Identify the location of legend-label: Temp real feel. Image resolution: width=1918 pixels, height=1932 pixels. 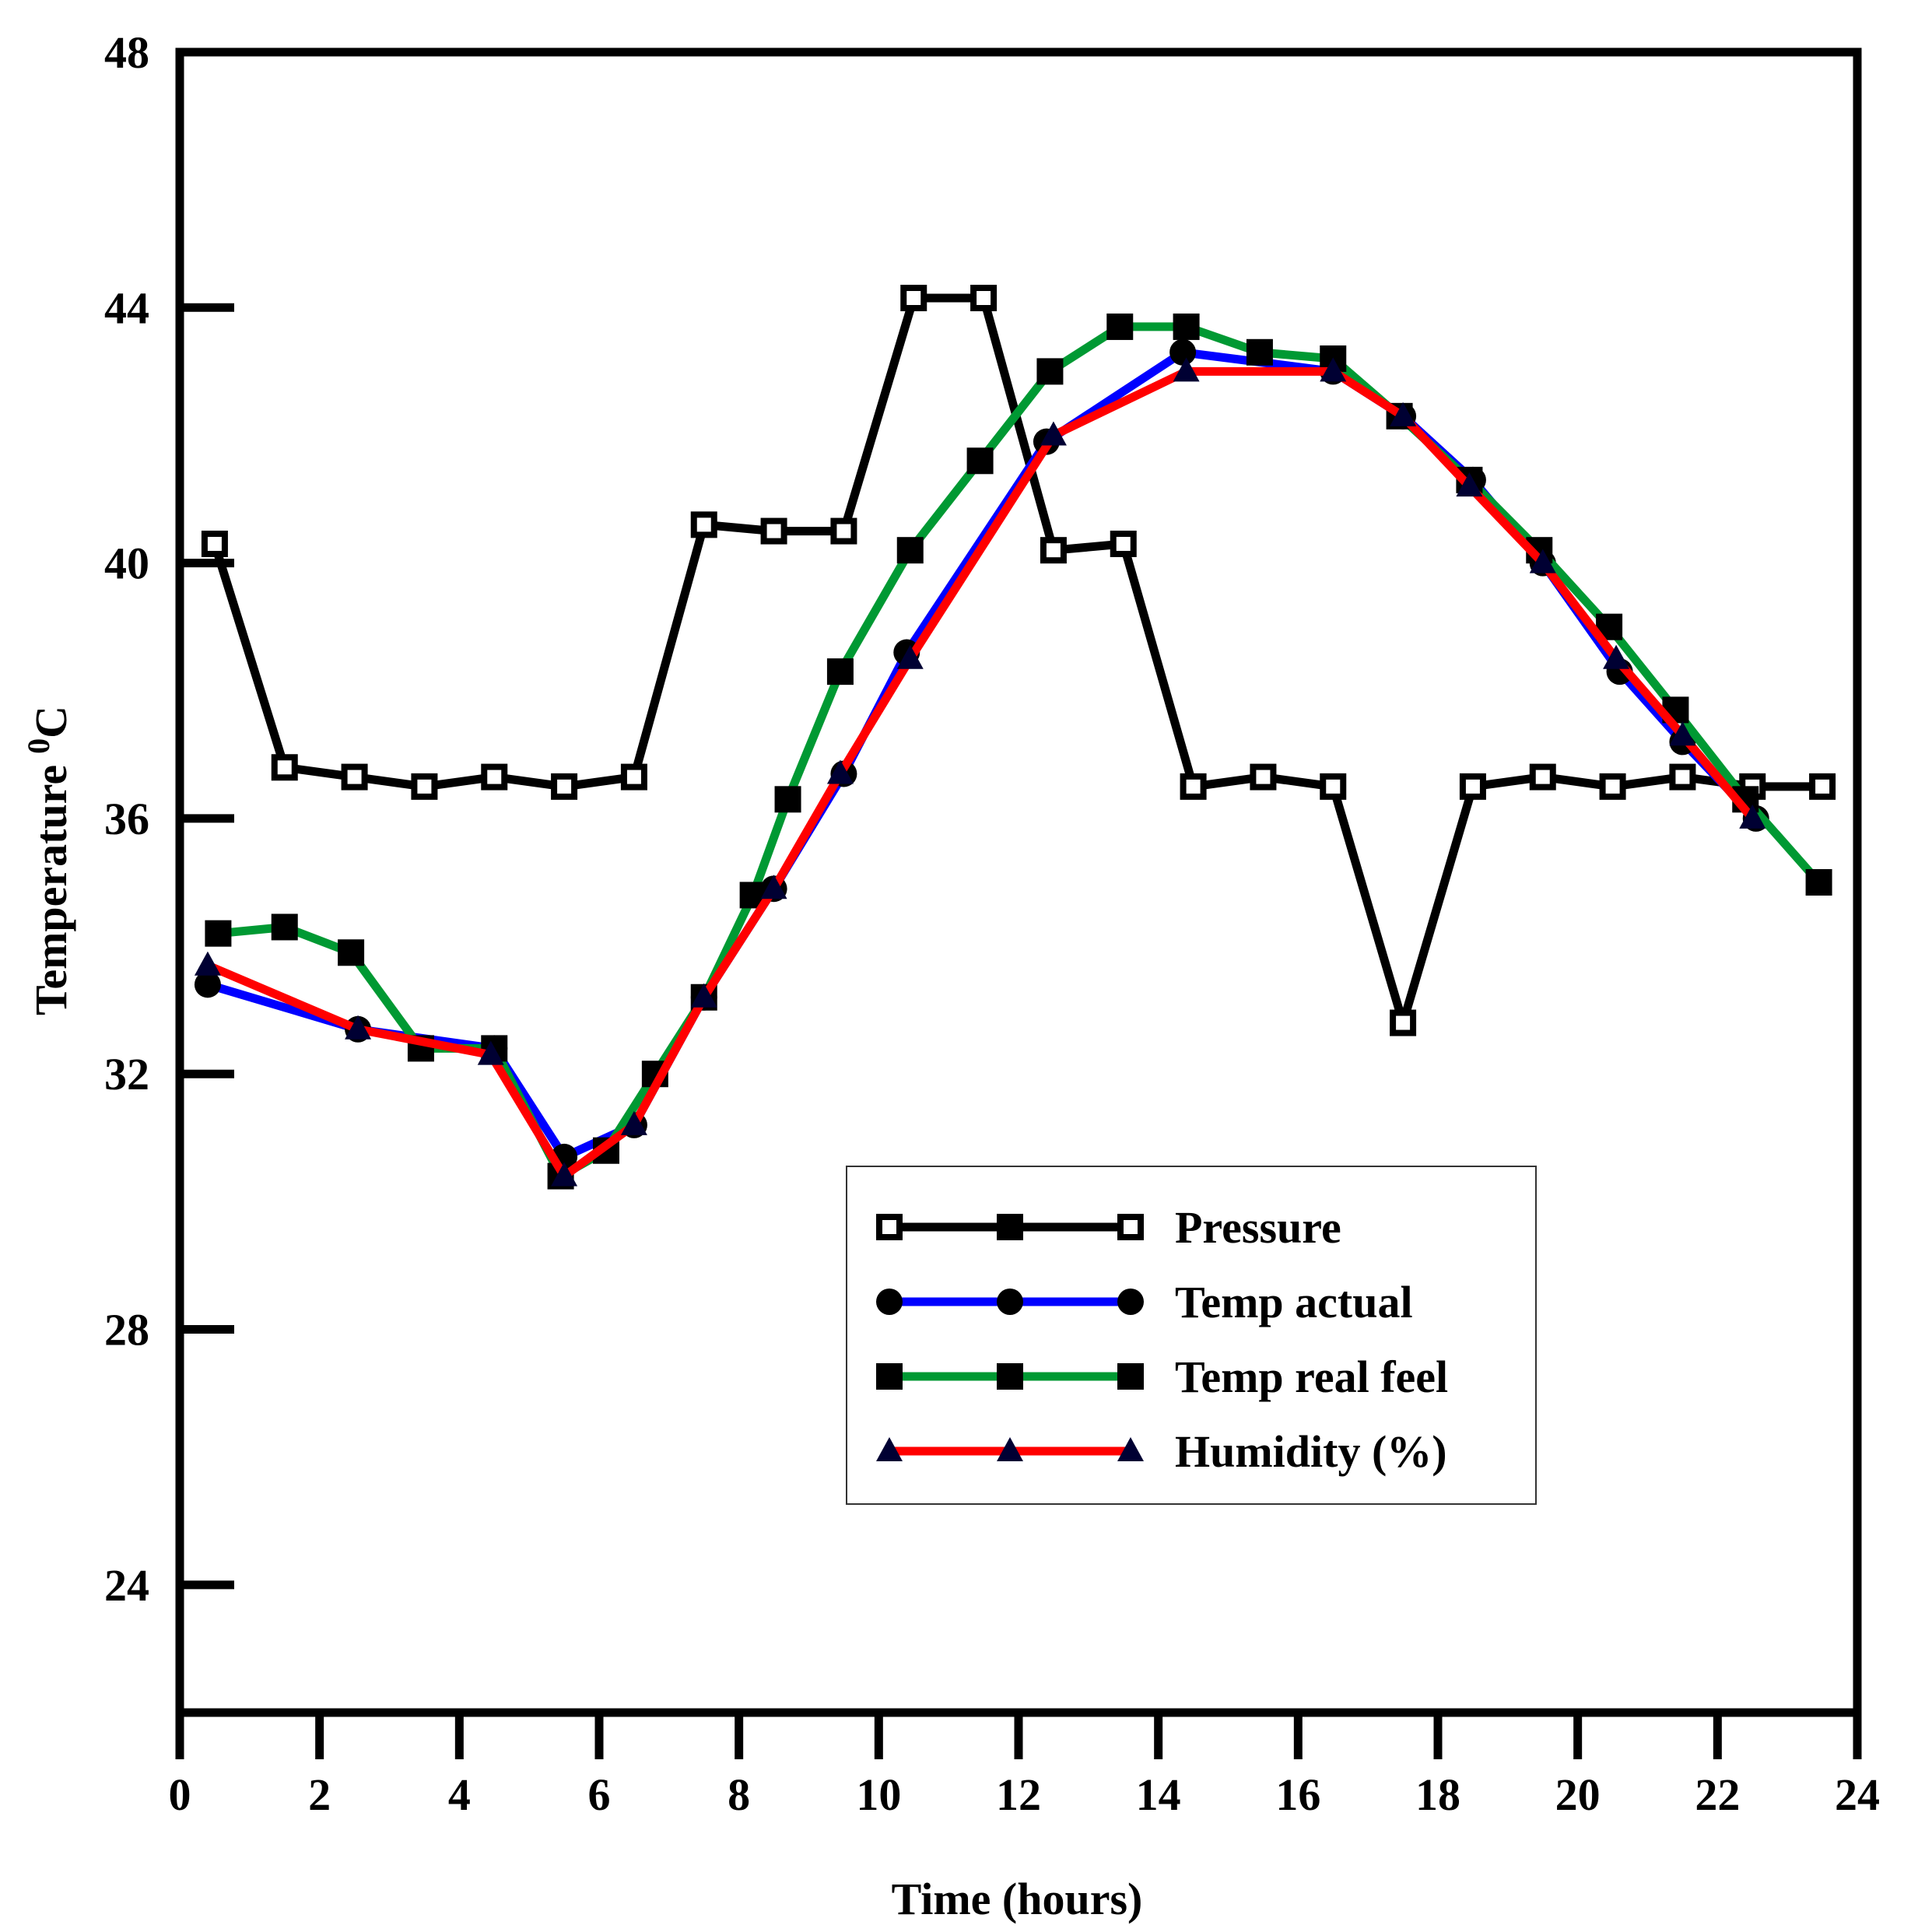
(1311, 1377).